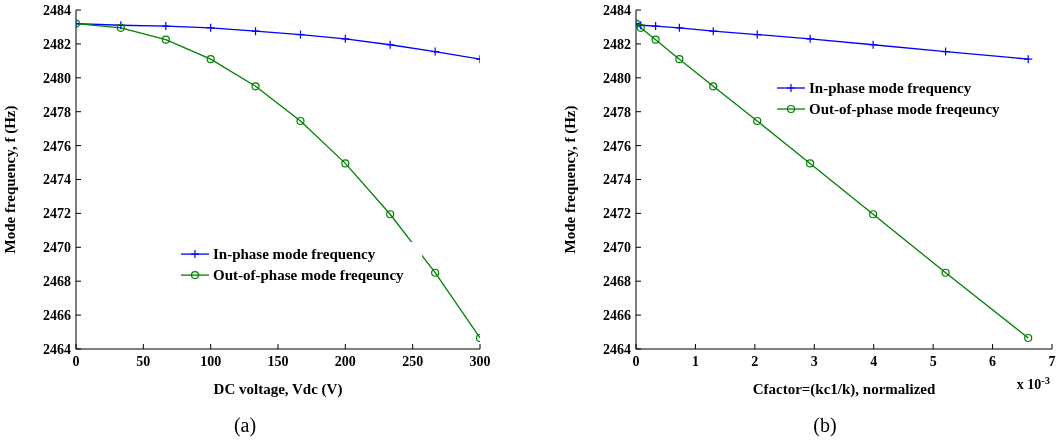 Image resolution: width=1060 pixels, height=448 pixels. What do you see at coordinates (278, 361) in the screenshot?
I see `x-tick-label: 150` at bounding box center [278, 361].